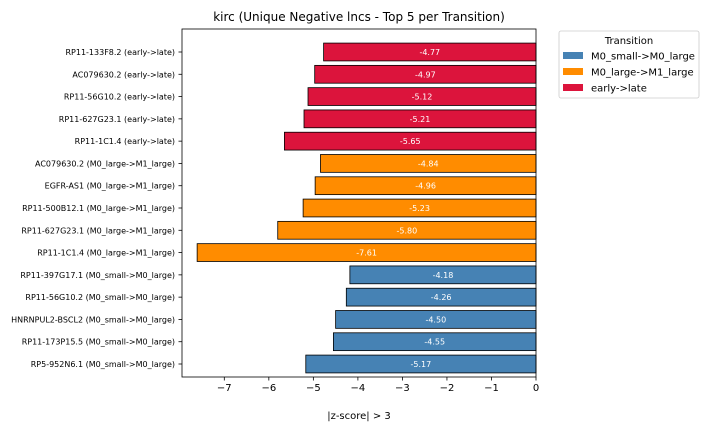 The width and height of the screenshot is (720, 432). I want to click on x-tick-label: −1, so click(491, 388).